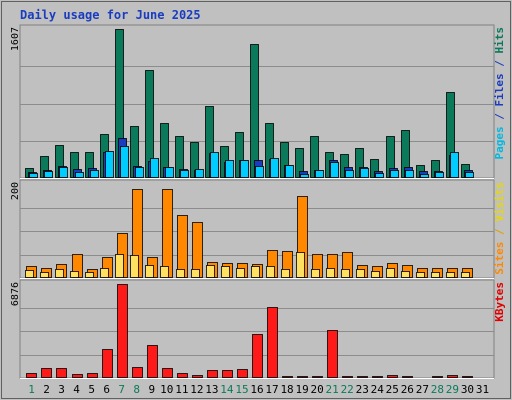 The image size is (512, 400). Describe the element at coordinates (121, 389) in the screenshot. I see `day-label: 7` at that location.